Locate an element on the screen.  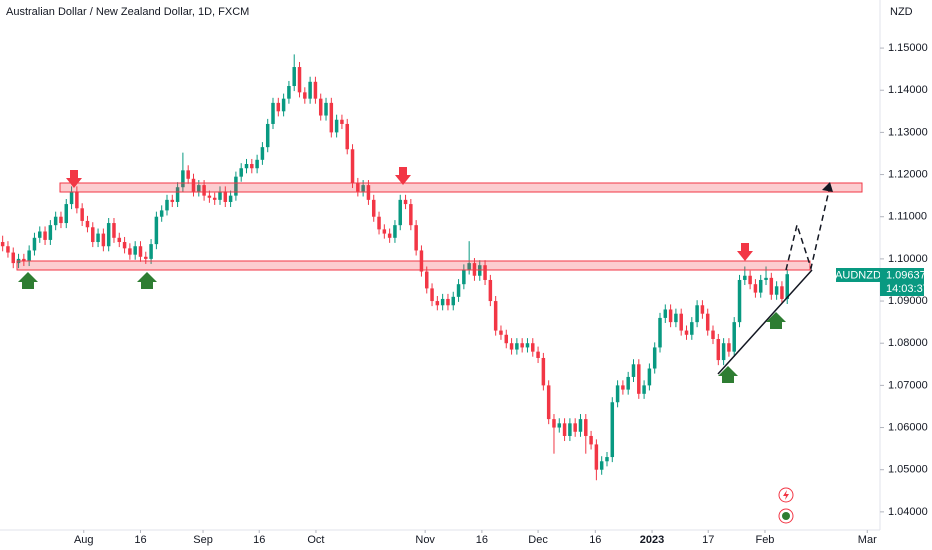
event-icon-glyph is located at coordinates (786, 495).